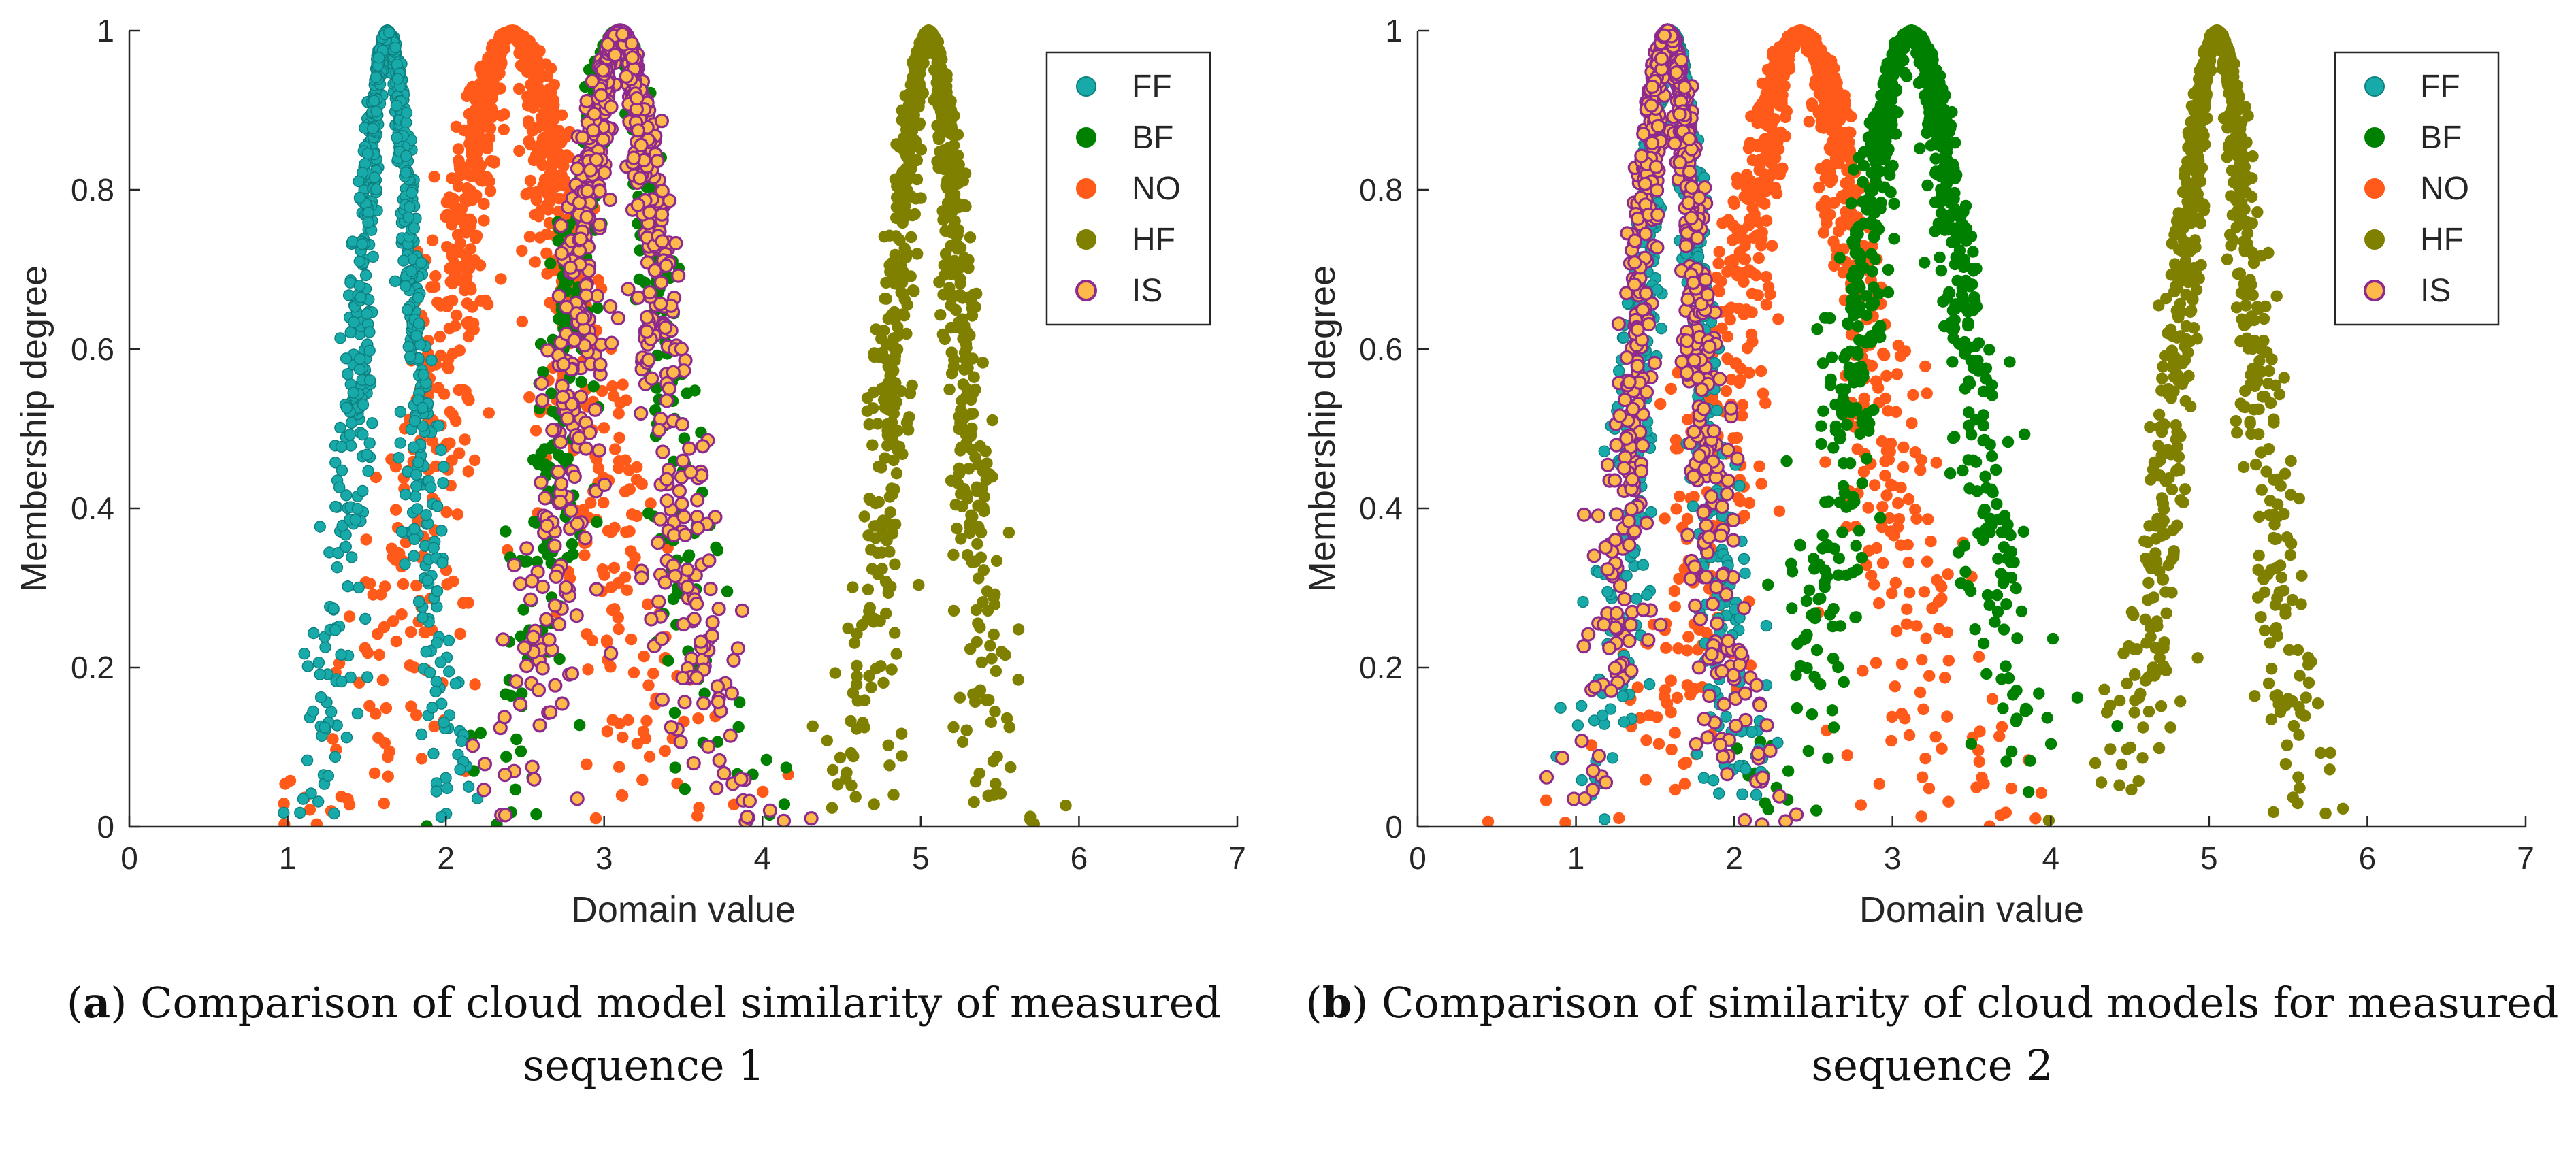 The width and height of the screenshot is (2576, 1167). Describe the element at coordinates (1152, 87) in the screenshot. I see `legend-label-ff: FF` at that location.